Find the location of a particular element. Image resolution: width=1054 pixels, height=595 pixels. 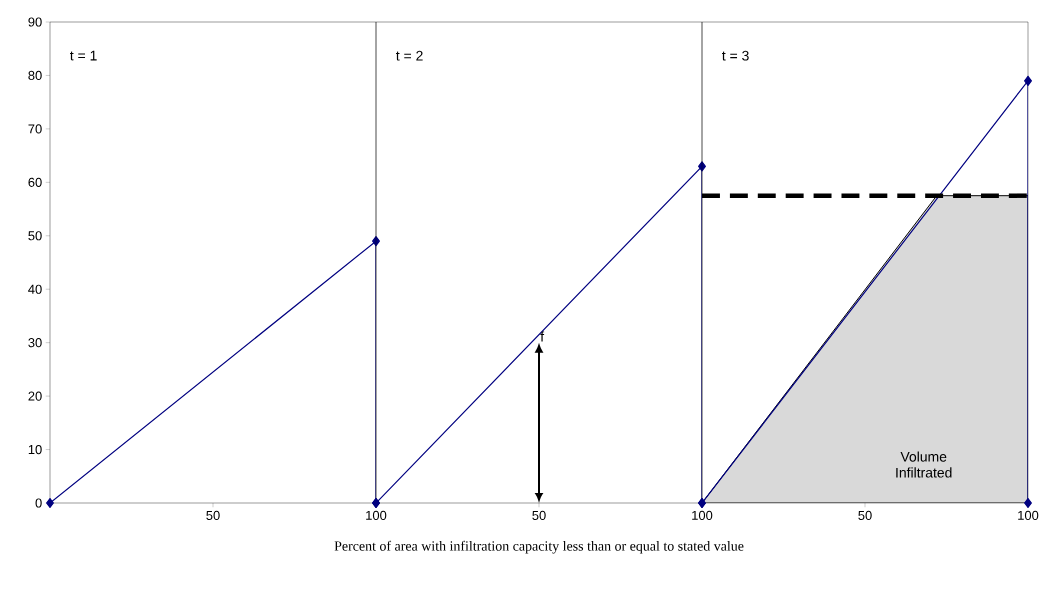

annotation: t = 2 is located at coordinates (409, 55).